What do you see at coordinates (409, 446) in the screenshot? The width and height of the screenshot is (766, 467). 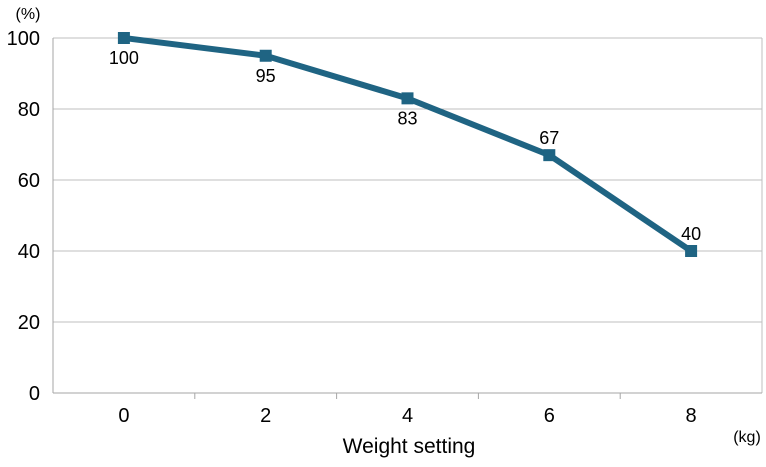 I see `x-axis-title: Weight setting` at bounding box center [409, 446].